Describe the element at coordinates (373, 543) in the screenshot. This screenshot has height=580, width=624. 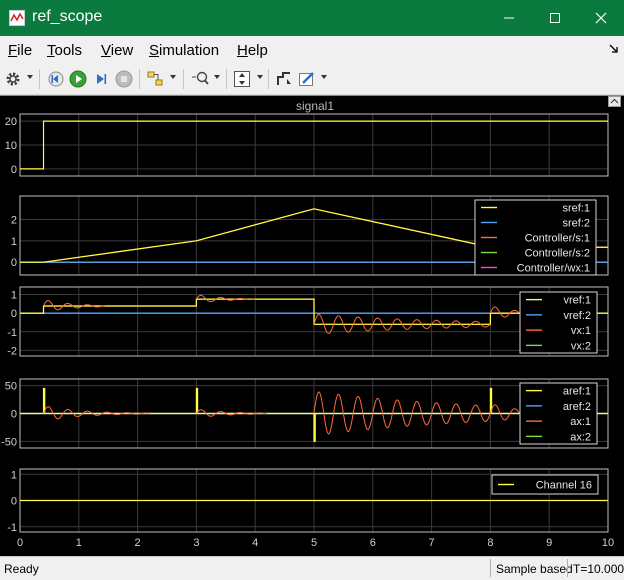
I see `x-tick-label: 6` at that location.